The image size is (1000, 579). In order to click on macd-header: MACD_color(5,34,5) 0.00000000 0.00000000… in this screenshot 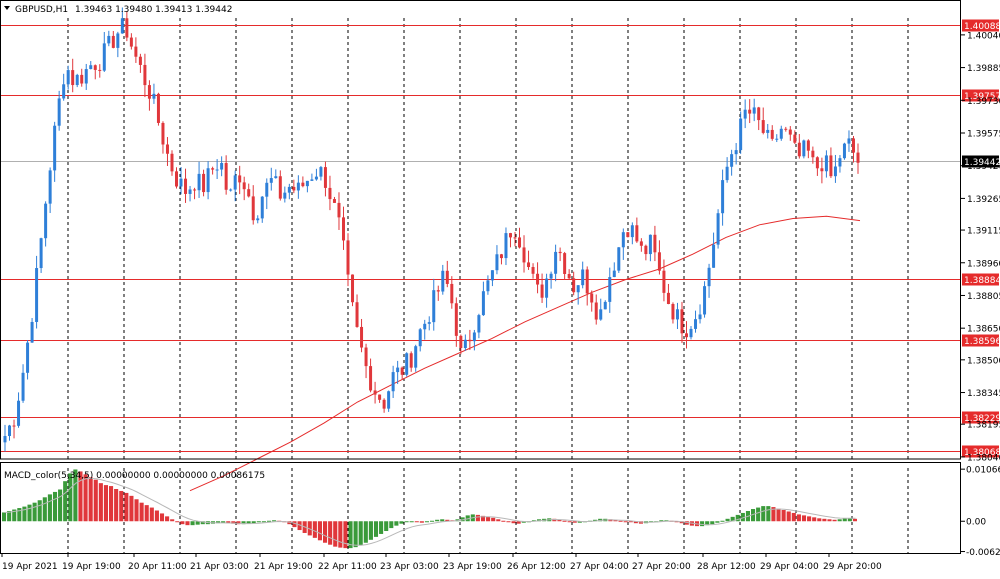, I will do `click(134, 476)`.